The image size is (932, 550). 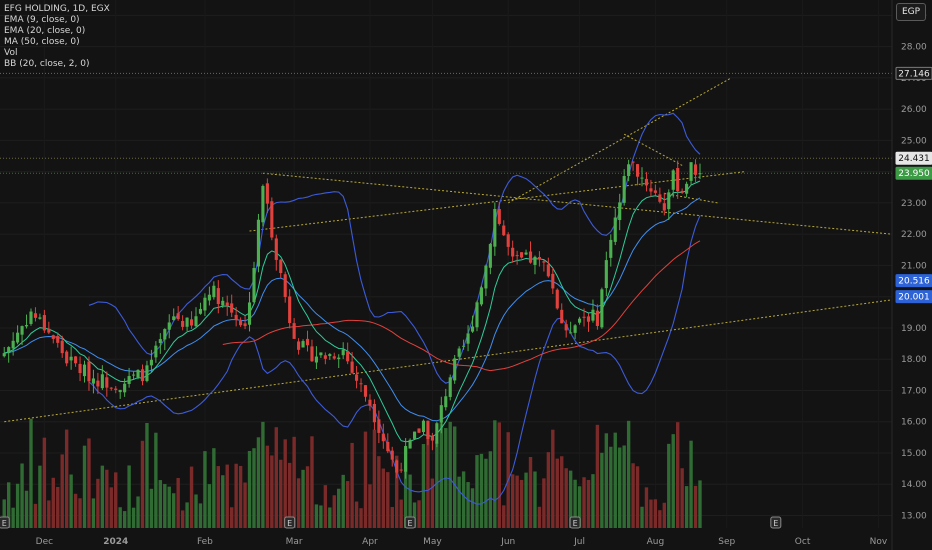 What do you see at coordinates (911, 12) in the screenshot?
I see `currency-button: EGP` at bounding box center [911, 12].